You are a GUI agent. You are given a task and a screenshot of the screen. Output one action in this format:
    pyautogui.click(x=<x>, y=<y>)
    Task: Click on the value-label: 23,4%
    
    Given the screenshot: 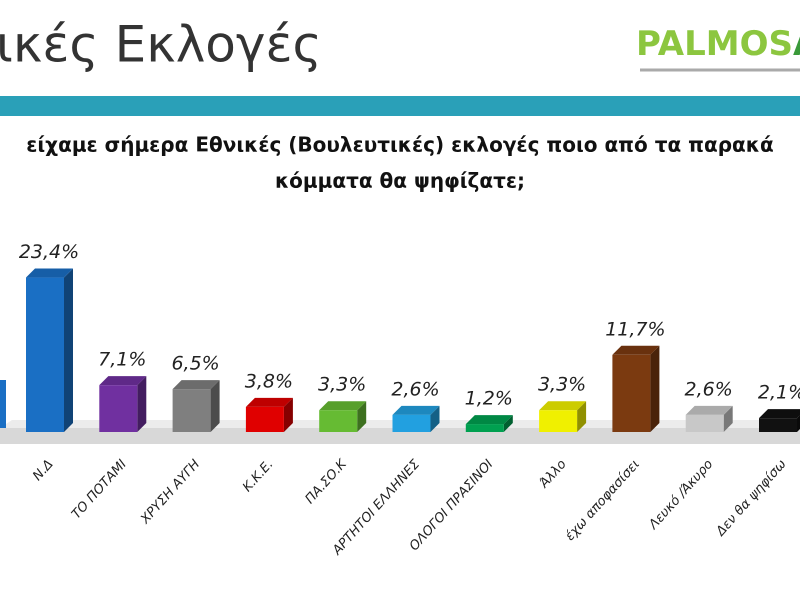 What is the action you would take?
    pyautogui.click(x=49, y=252)
    